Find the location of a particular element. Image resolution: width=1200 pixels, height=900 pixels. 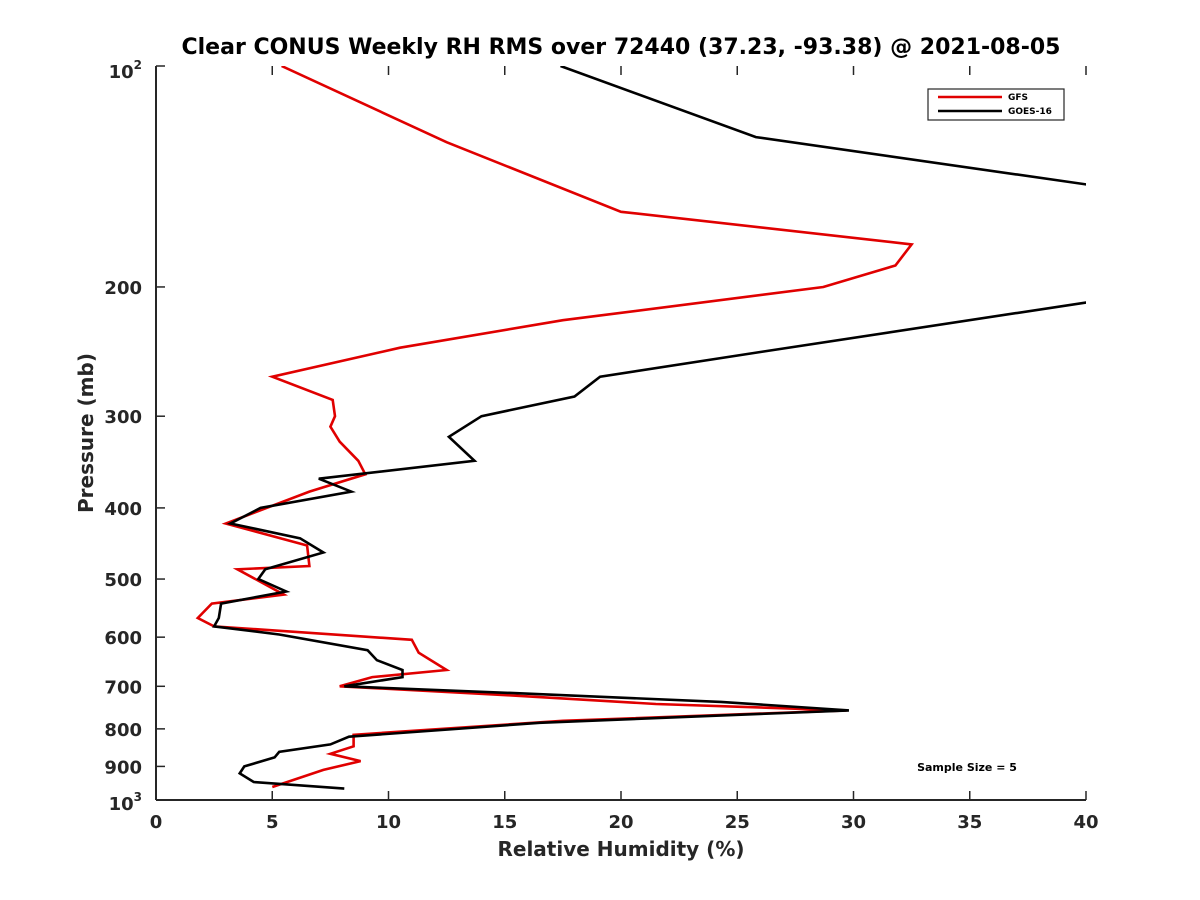

y-tick-label-bottom: 103 is located at coordinates (125, 802).